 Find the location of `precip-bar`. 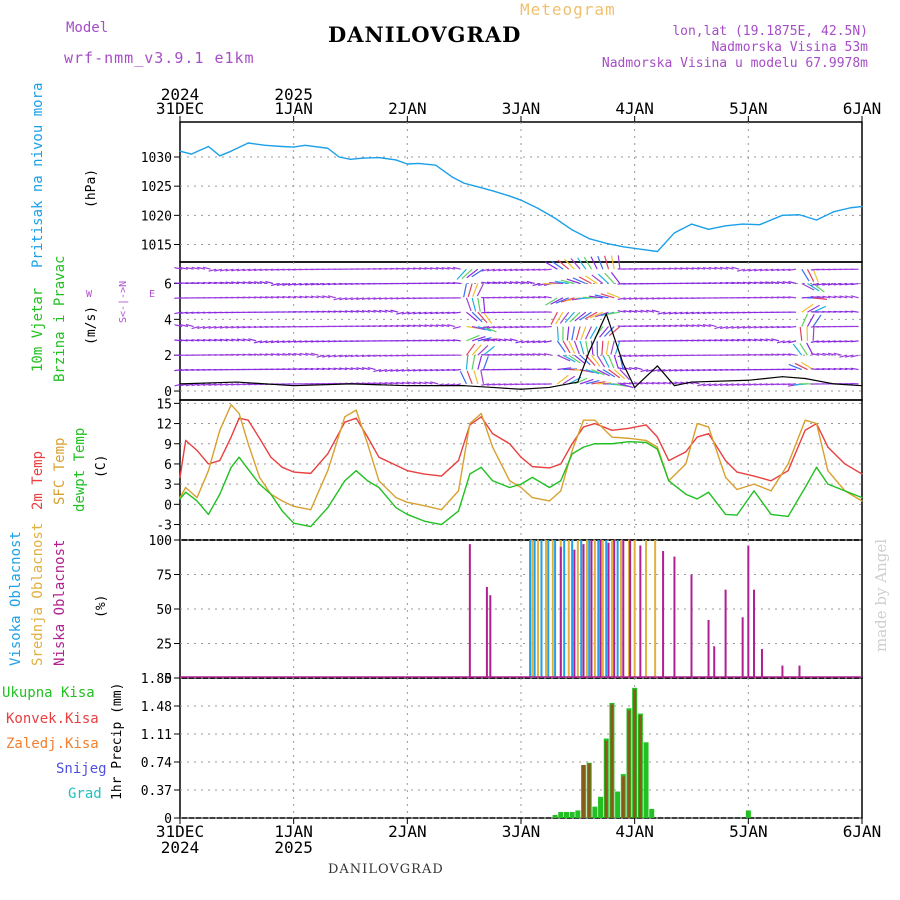

precip-bar is located at coordinates (561, 814).